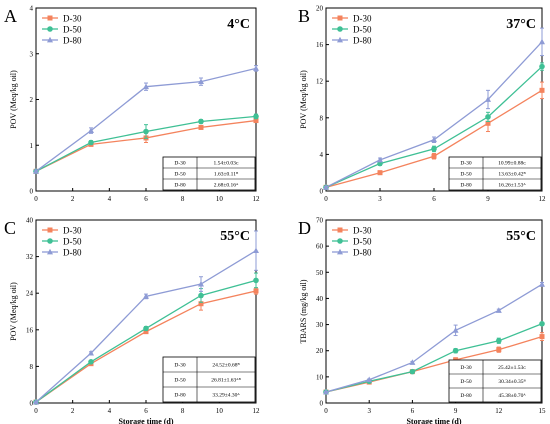 The height and width of the screenshot is (424, 550). I want to click on table-border, so click(209, 173).